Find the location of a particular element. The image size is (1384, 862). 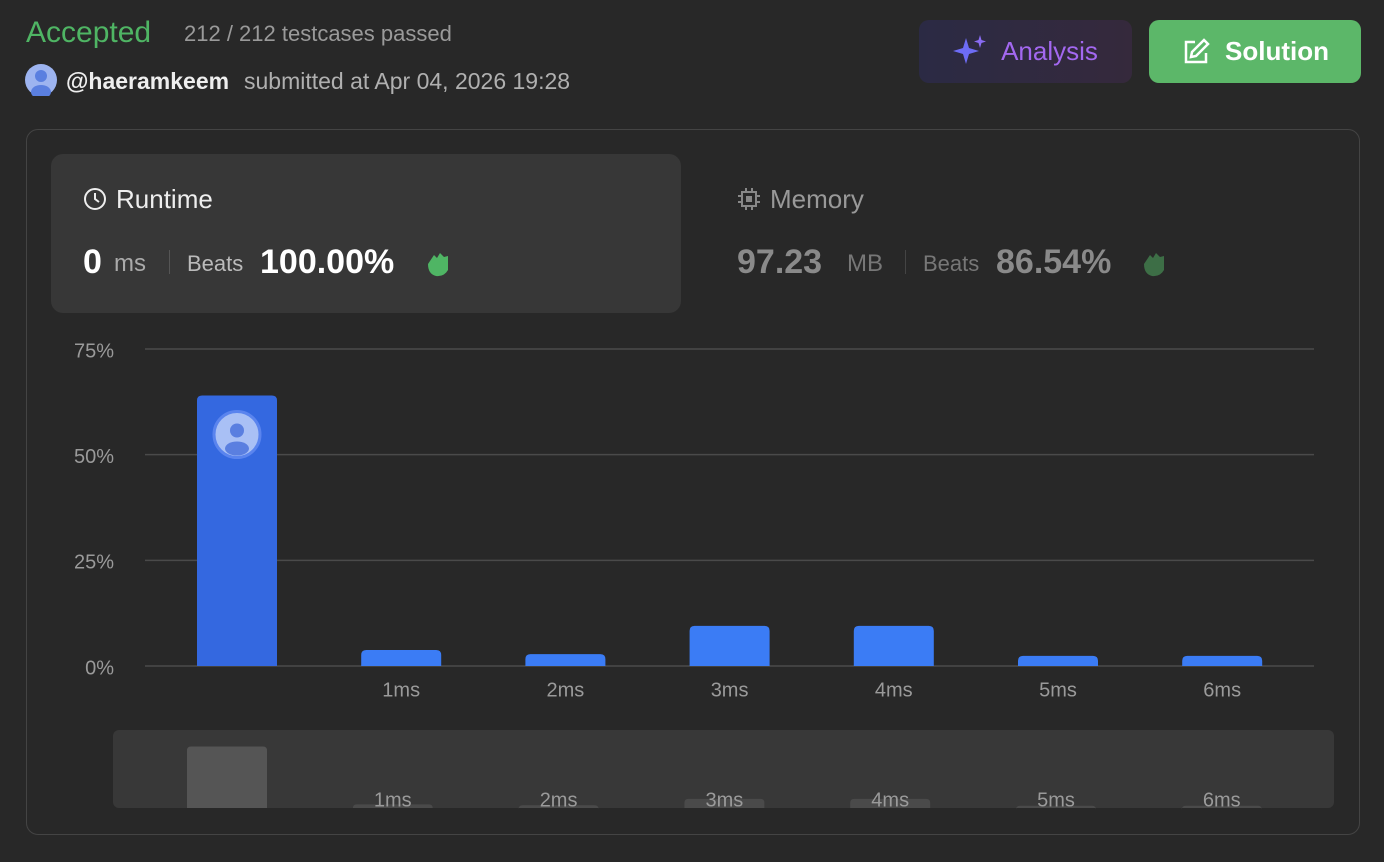

runtime-beats: 100.00% is located at coordinates (327, 262).